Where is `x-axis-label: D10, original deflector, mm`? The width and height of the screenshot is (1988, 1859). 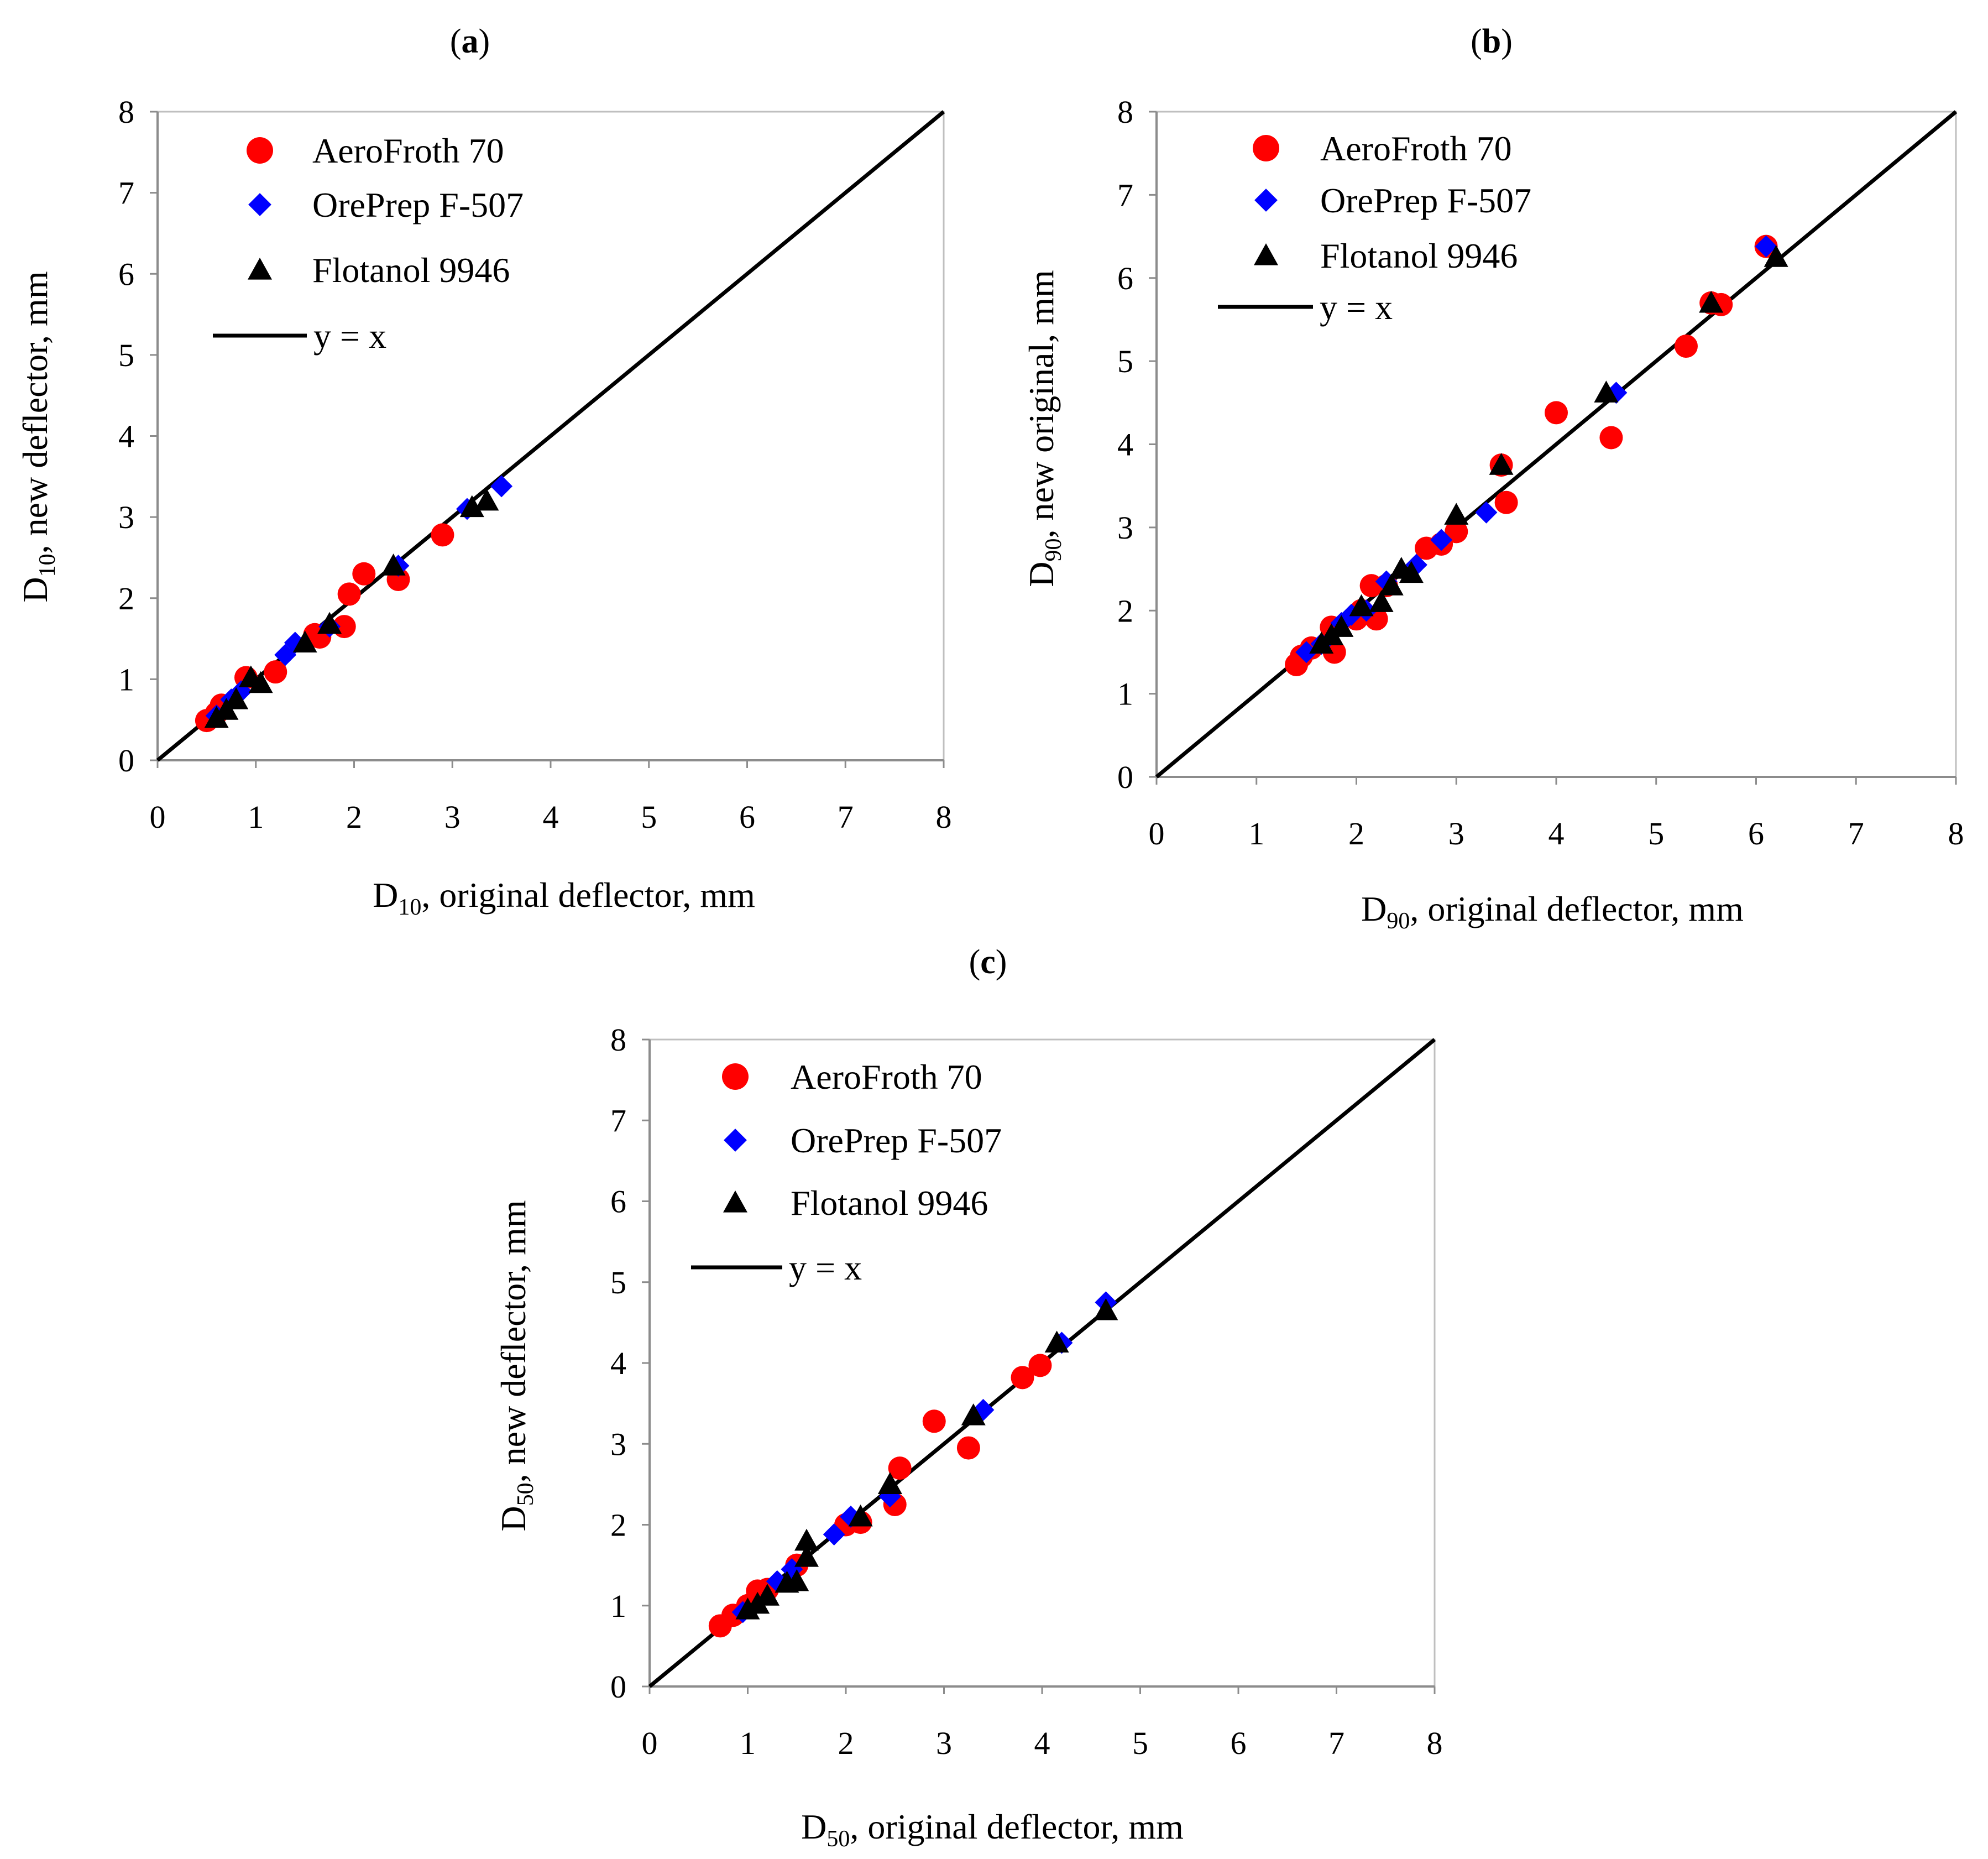
x-axis-label: D10, original deflector, mm is located at coordinates (564, 897).